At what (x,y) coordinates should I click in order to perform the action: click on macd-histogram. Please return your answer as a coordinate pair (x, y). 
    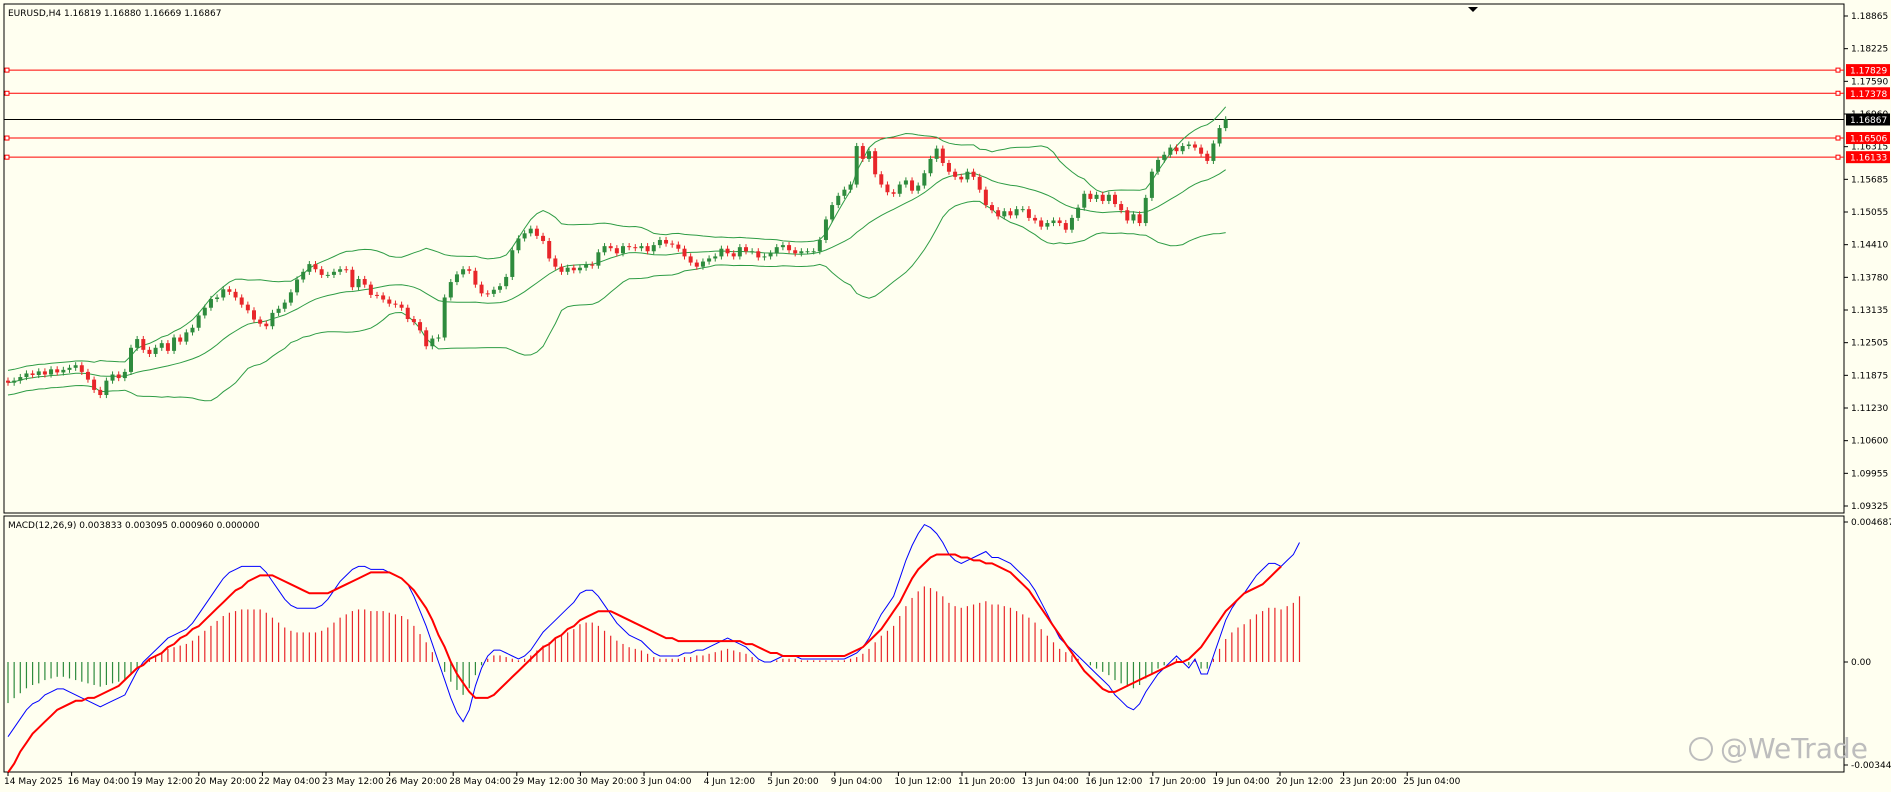
    Looking at the image, I should click on (654, 645).